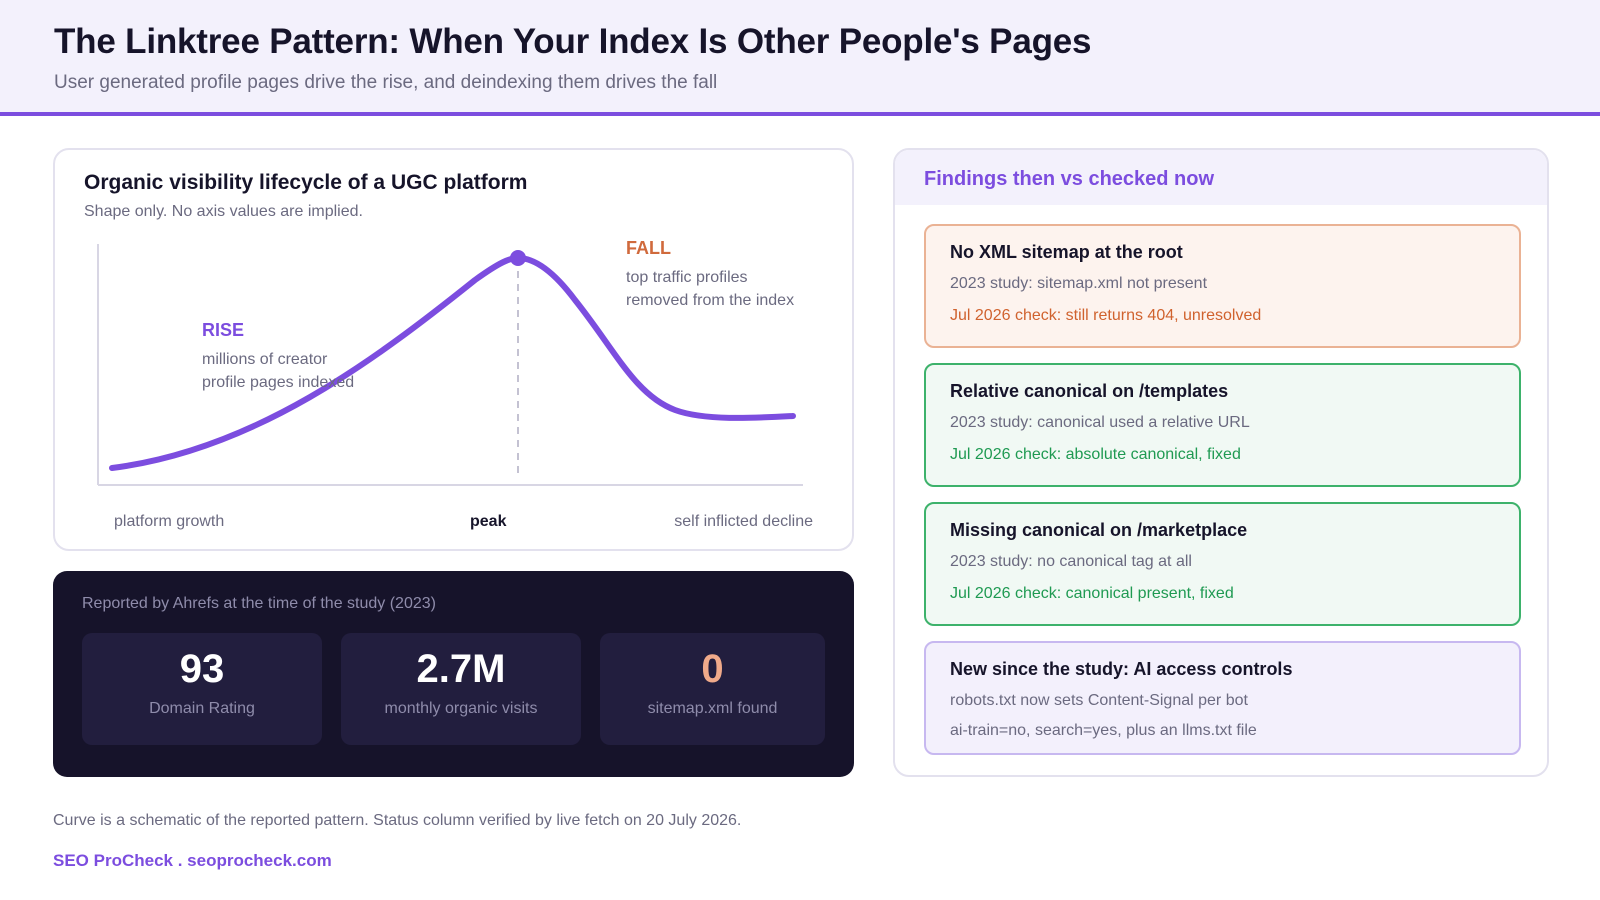  I want to click on finding-then: 2023 study: no canonical tag at all, so click(1071, 561).